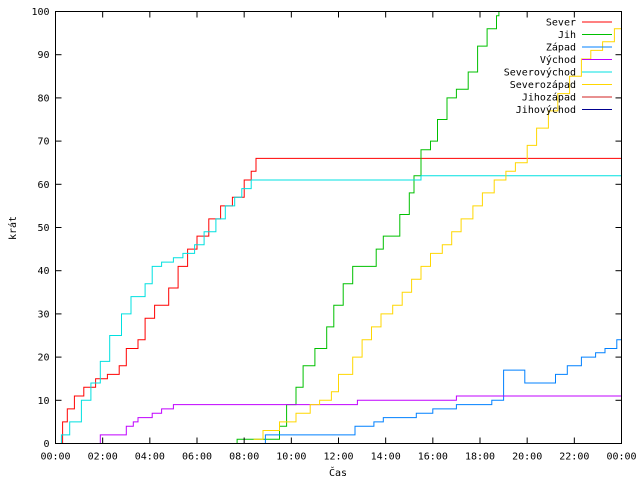 This screenshot has width=640, height=480. What do you see at coordinates (567, 35) in the screenshot?
I see `legend-label-1: Jih` at bounding box center [567, 35].